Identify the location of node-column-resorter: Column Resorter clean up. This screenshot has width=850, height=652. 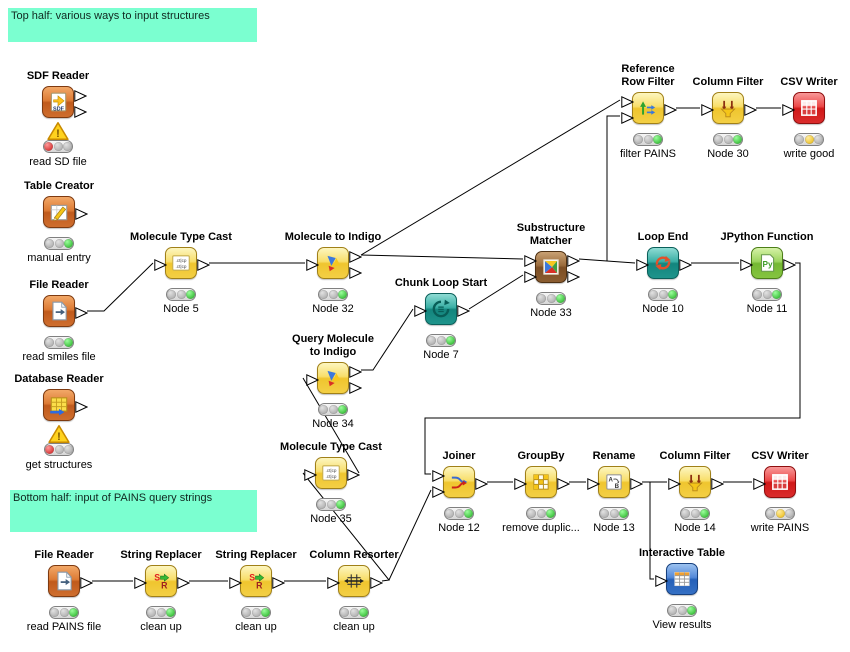
(353, 591).